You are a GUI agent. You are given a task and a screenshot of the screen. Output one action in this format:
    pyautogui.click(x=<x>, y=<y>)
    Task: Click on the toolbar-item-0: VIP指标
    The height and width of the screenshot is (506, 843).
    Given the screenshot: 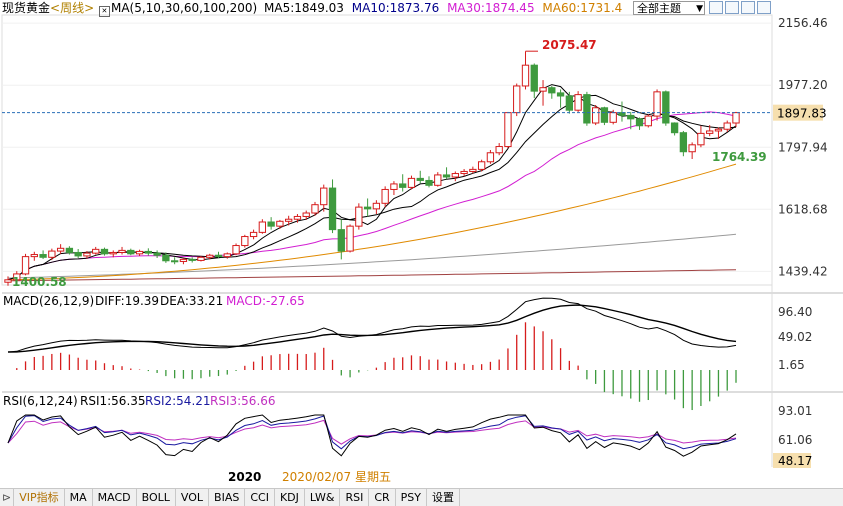 What is the action you would take?
    pyautogui.click(x=39, y=497)
    